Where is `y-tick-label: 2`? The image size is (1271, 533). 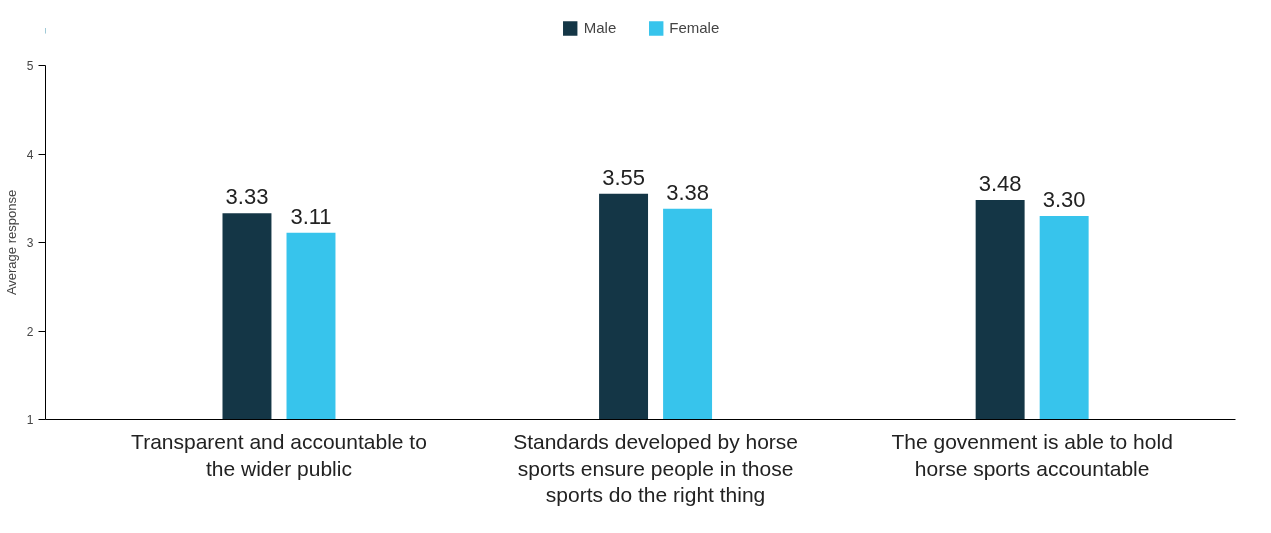
y-tick-label: 2 is located at coordinates (30, 331).